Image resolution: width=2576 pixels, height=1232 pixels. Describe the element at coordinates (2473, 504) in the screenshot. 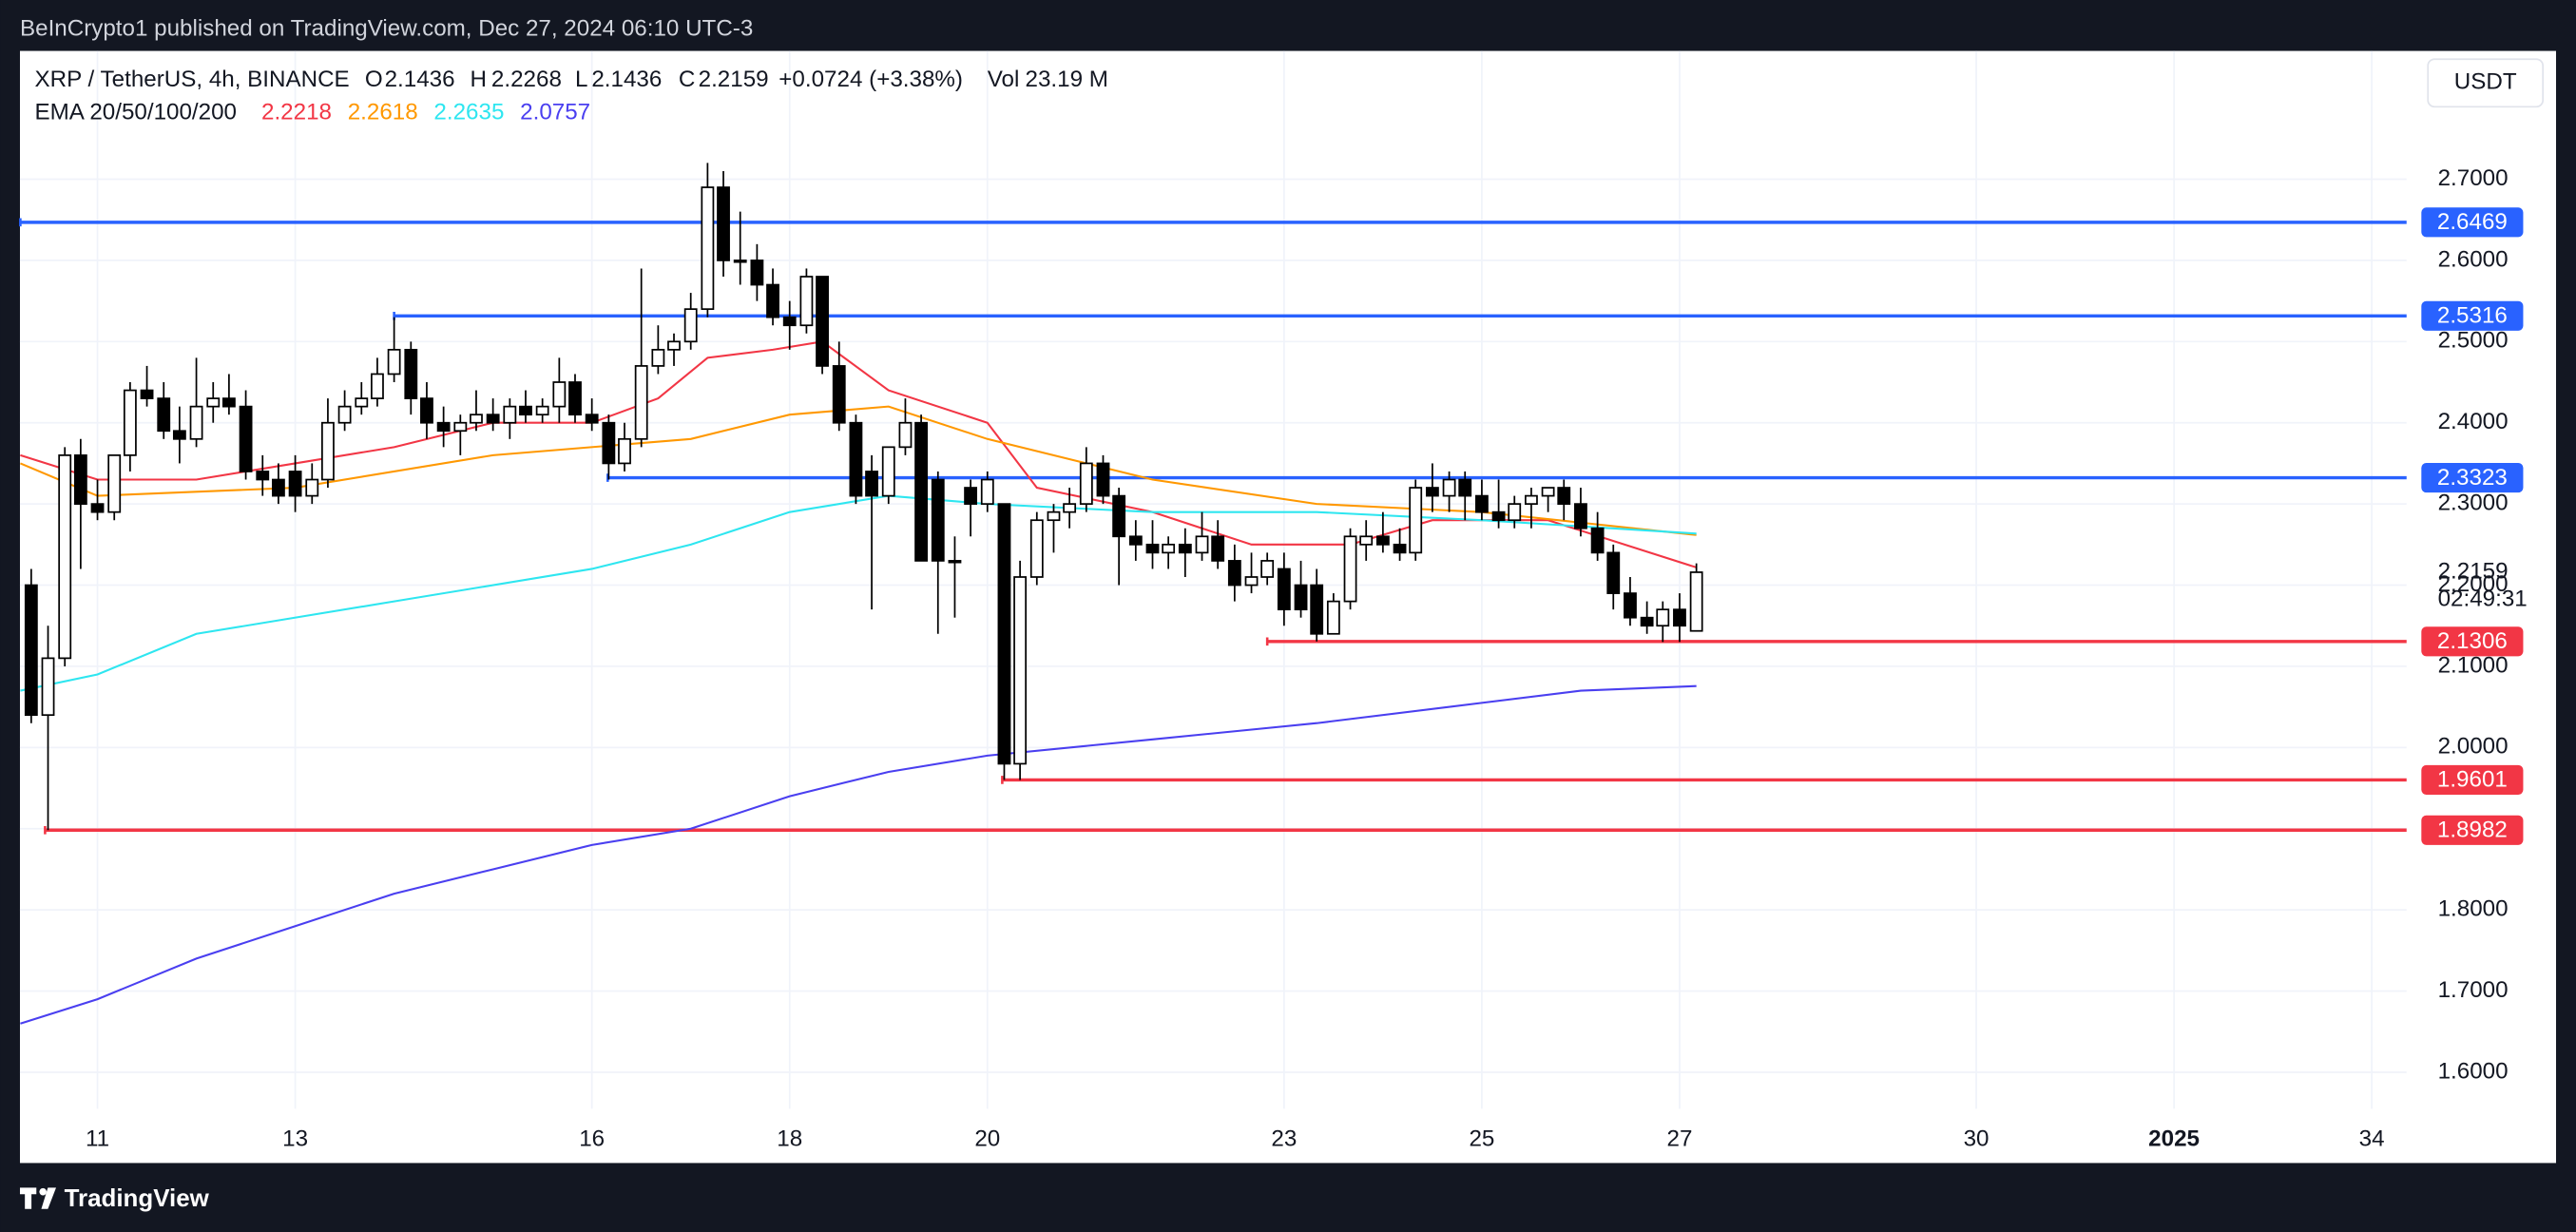

I see `y-tick-label: 2.3000` at that location.